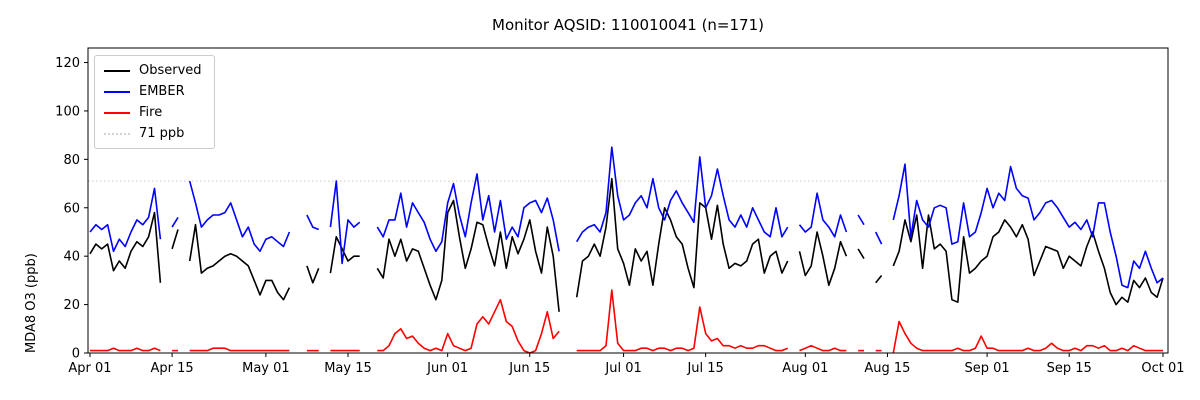 The height and width of the screenshot is (400, 1200). I want to click on x-tick-label: May 15, so click(348, 368).